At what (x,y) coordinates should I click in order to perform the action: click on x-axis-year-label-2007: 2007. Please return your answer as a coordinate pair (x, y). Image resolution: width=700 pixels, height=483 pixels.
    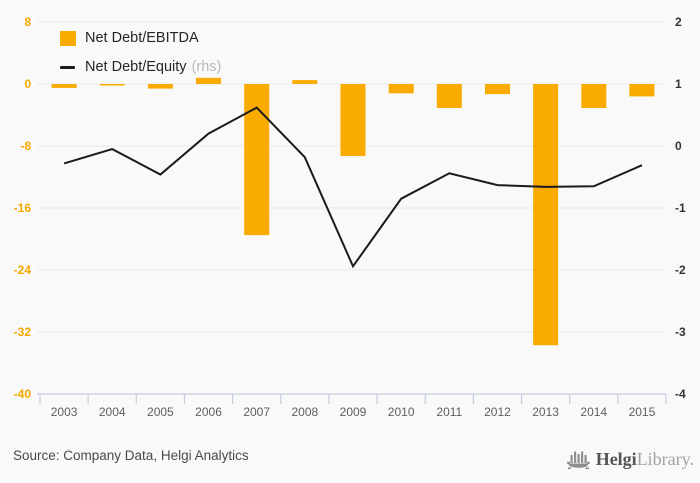
    Looking at the image, I should click on (256, 412).